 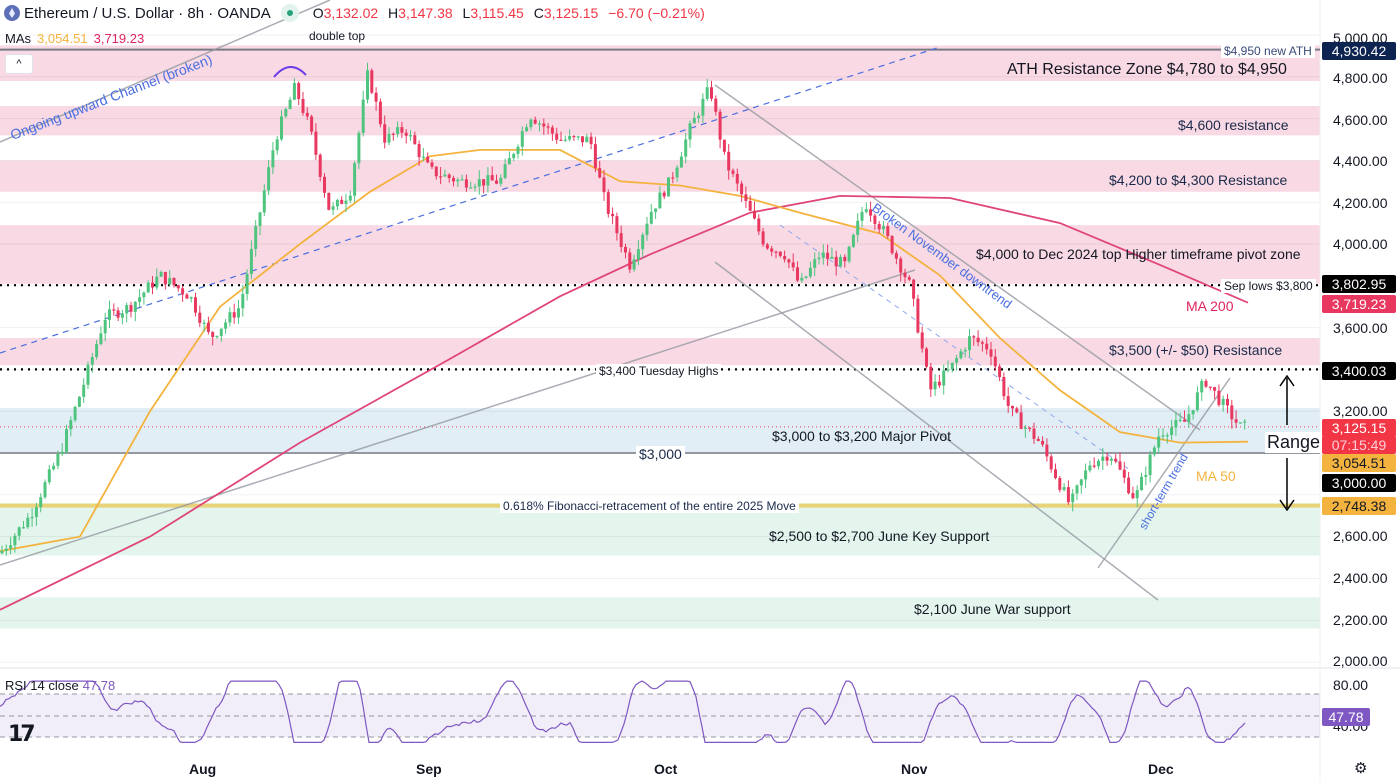 I want to click on price-badge: 3,400.03, so click(x=1359, y=371).